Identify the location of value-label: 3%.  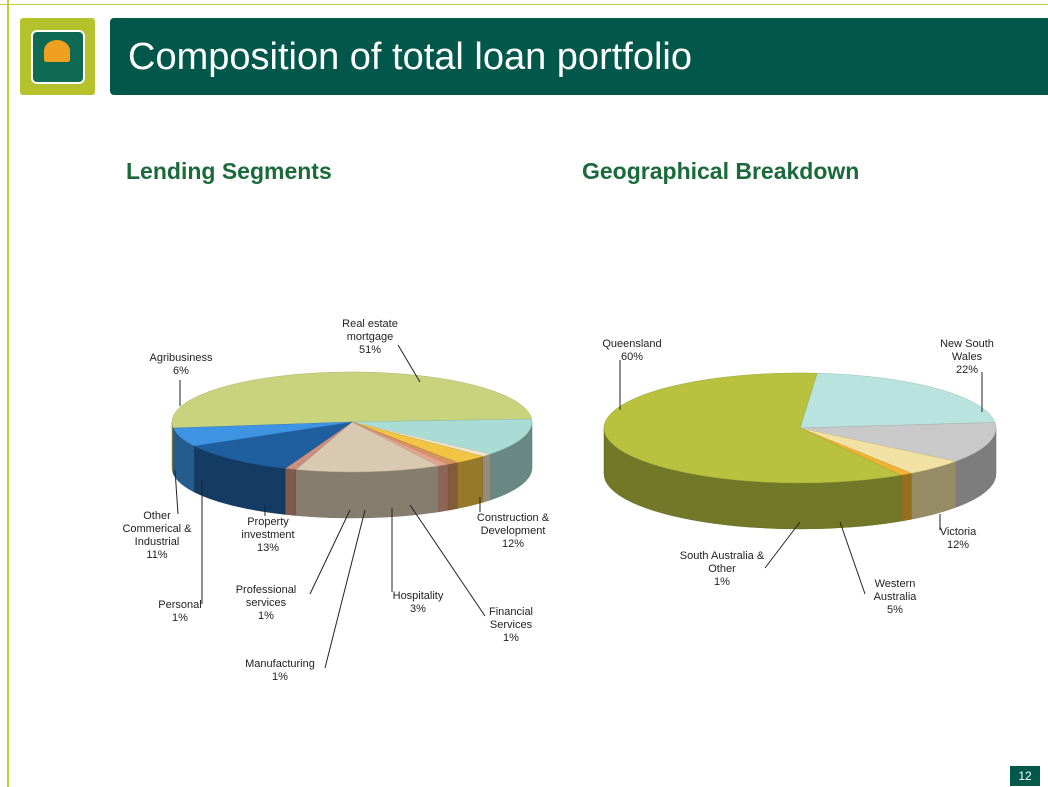
(418, 609).